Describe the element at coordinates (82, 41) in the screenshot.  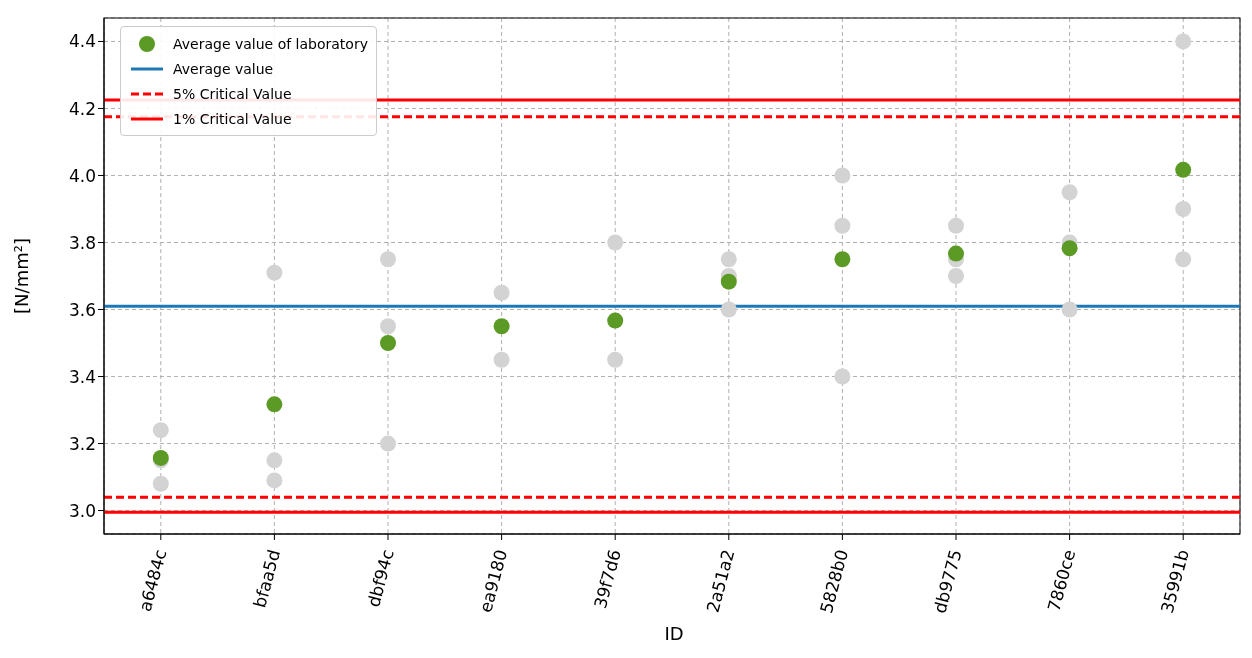
I see `y-tick-label: 4.4` at that location.